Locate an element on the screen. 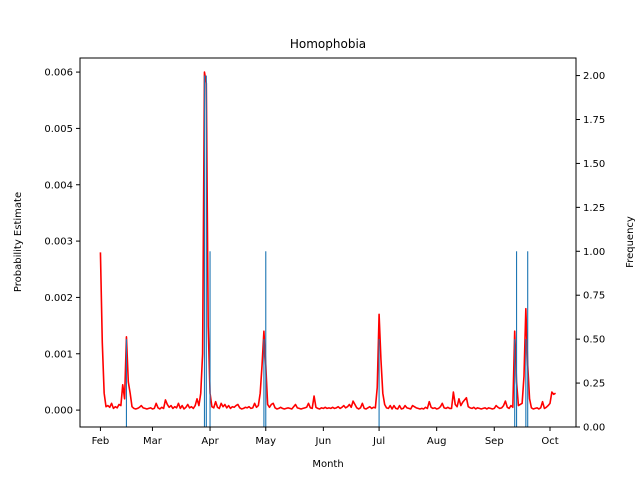 Image resolution: width=640 pixels, height=480 pixels. left-y-tick-label: 0.002 is located at coordinates (58, 298).